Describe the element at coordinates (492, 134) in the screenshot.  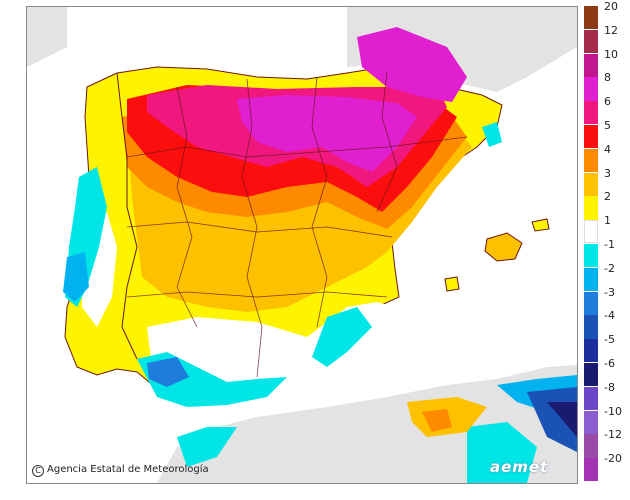
I see `anomaly-minus1-catalonia` at that location.